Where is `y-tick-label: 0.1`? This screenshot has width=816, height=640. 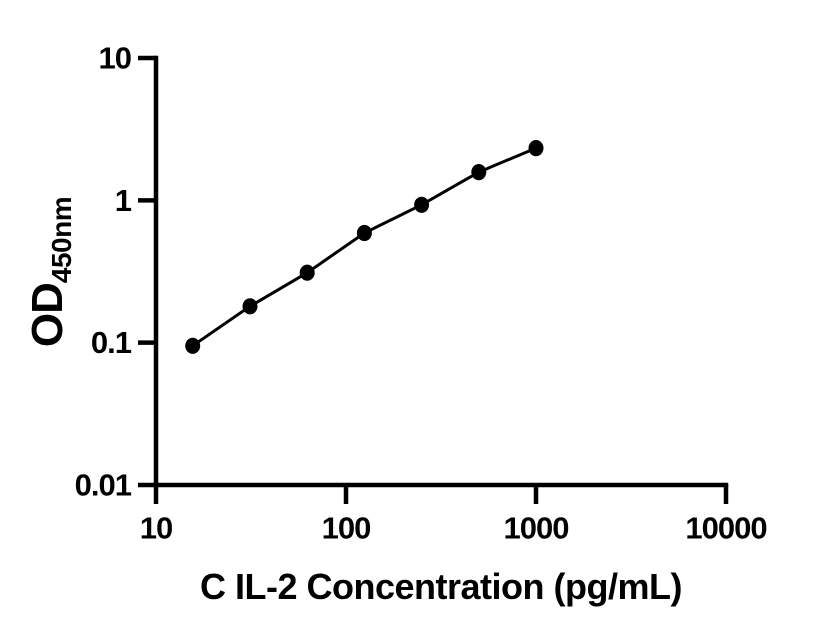 y-tick-label: 0.1 is located at coordinates (111, 342).